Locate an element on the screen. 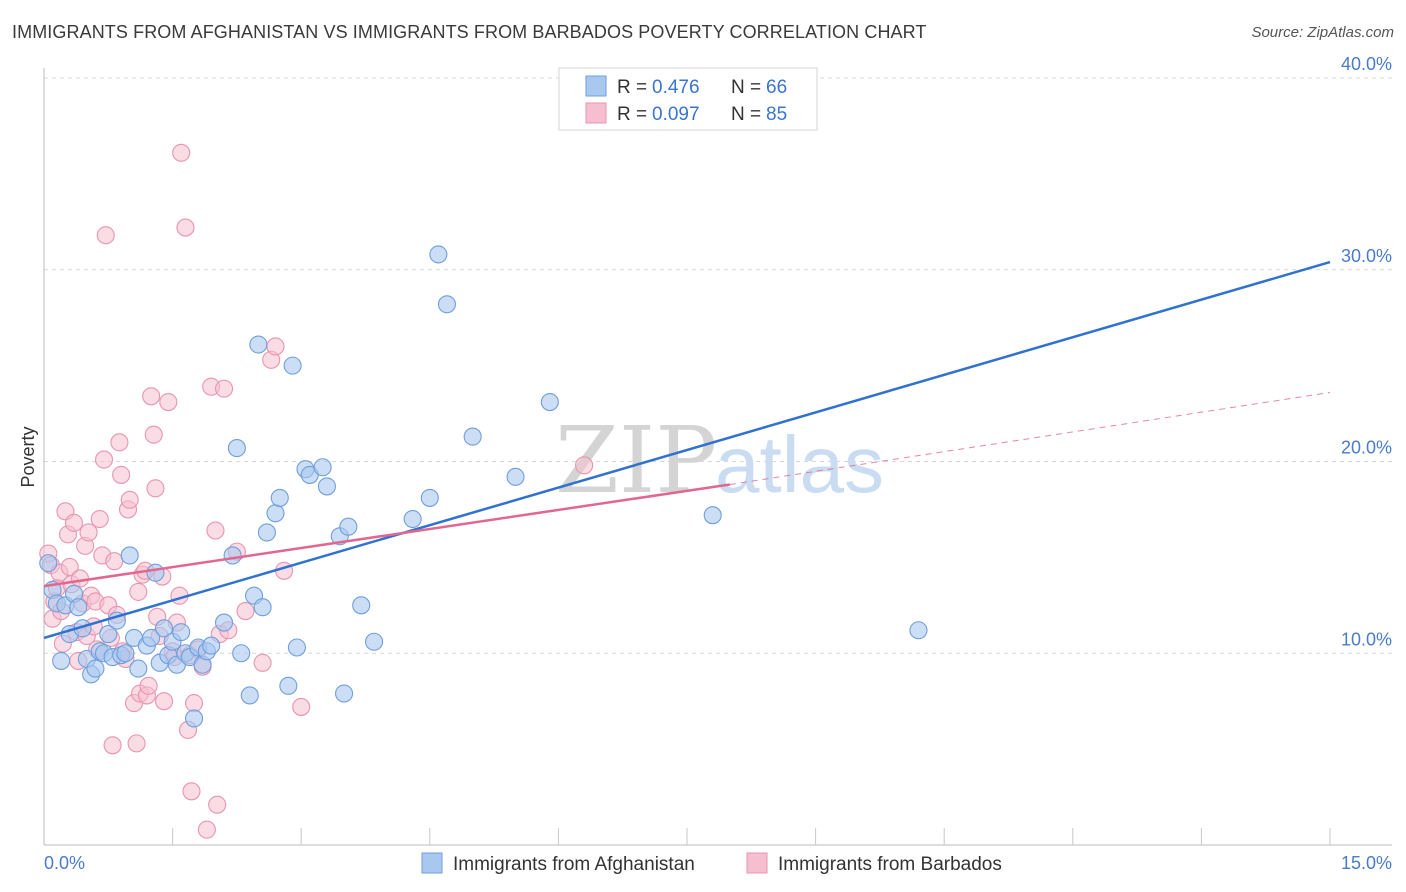 The image size is (1406, 892). legend-stats: R = 0.476 N = 66 R = 0.097 N = 85 is located at coordinates (688, 99).